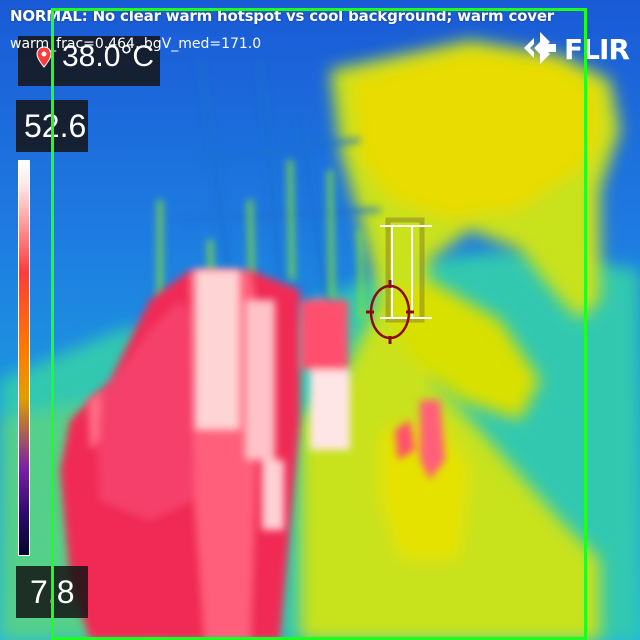 The width and height of the screenshot is (640, 640). What do you see at coordinates (399, 280) in the screenshot?
I see `crosshair-icon` at bounding box center [399, 280].